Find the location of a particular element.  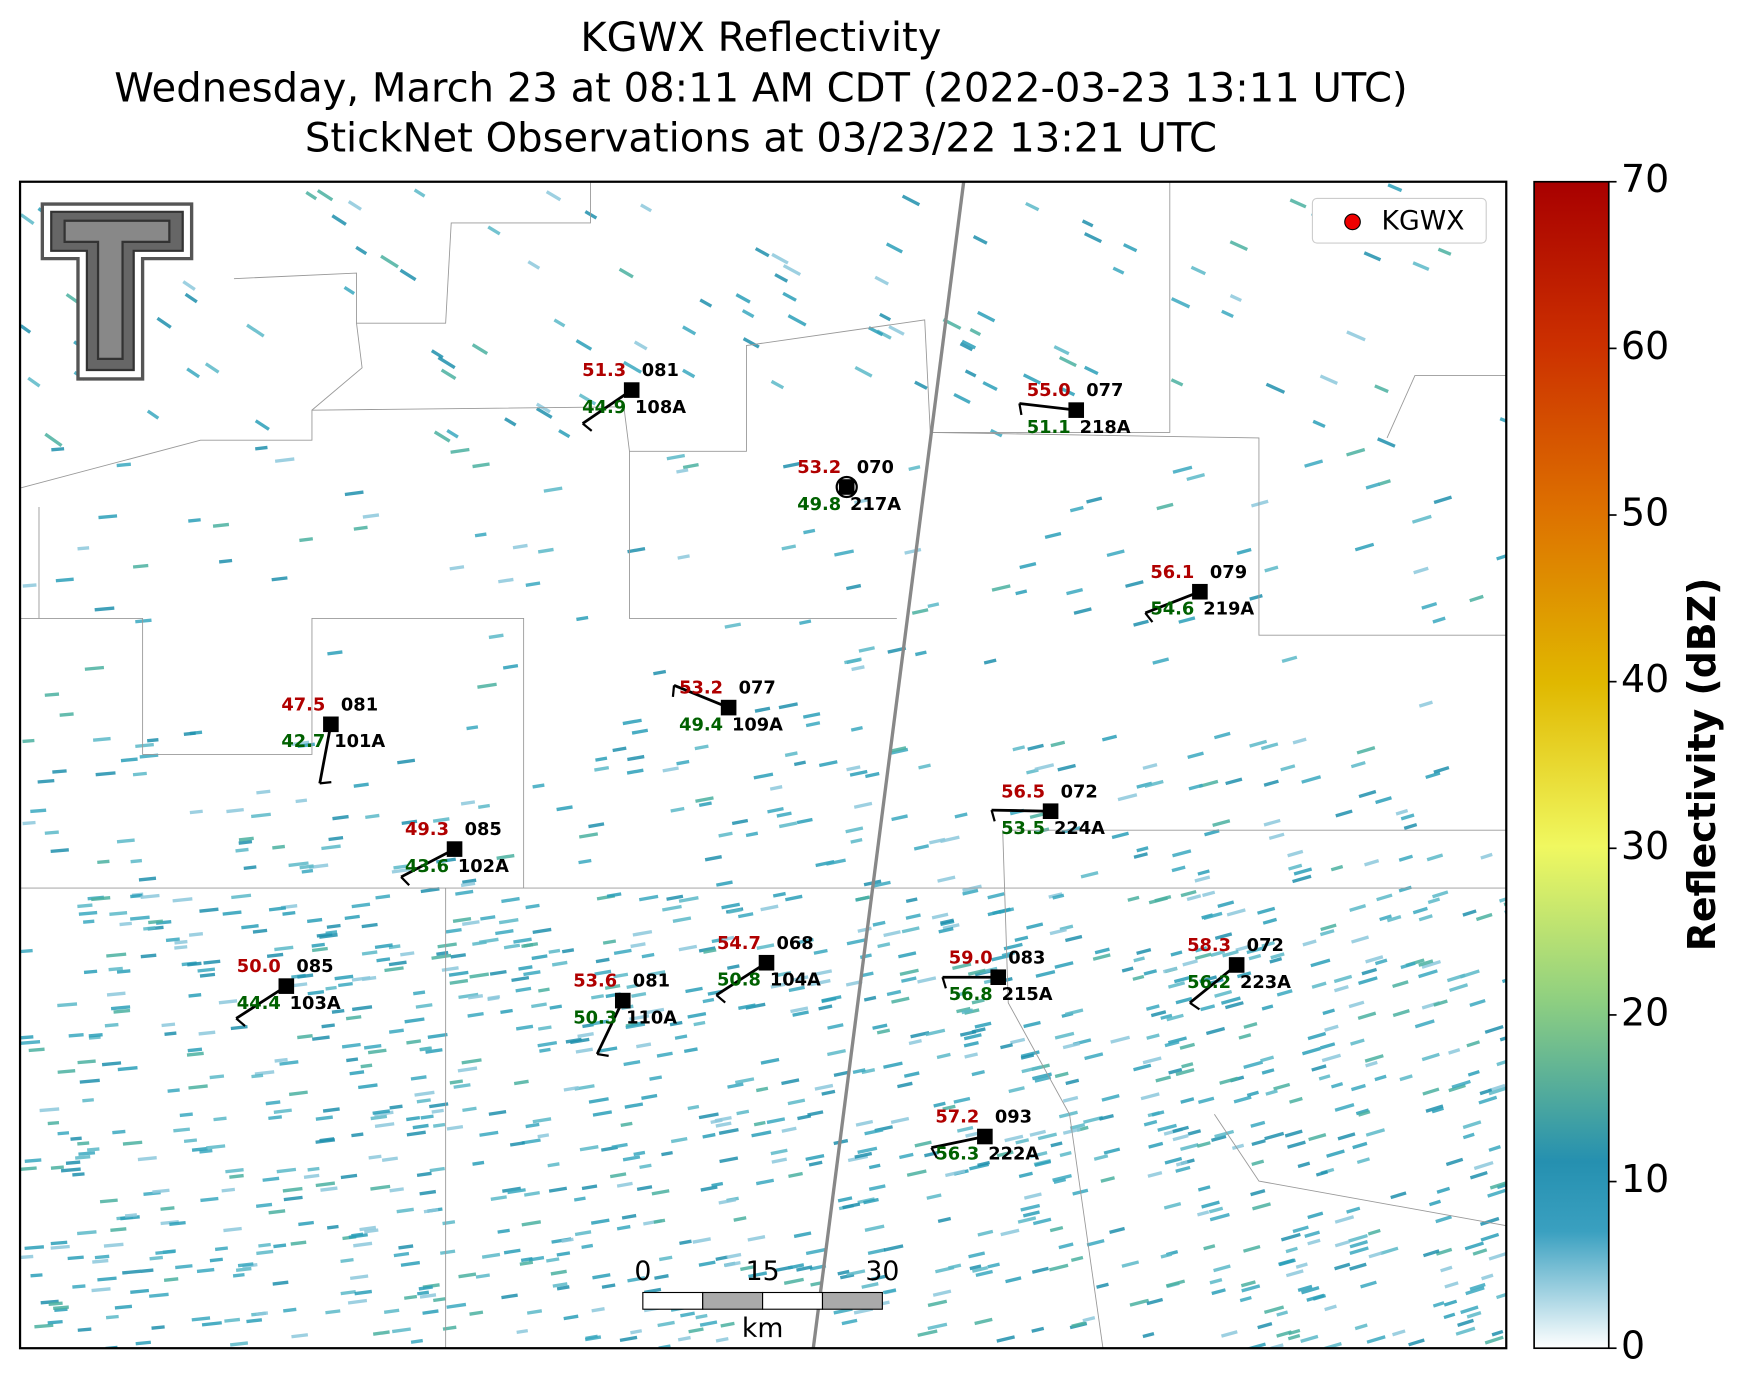

station-marker is located at coordinates (846, 487).